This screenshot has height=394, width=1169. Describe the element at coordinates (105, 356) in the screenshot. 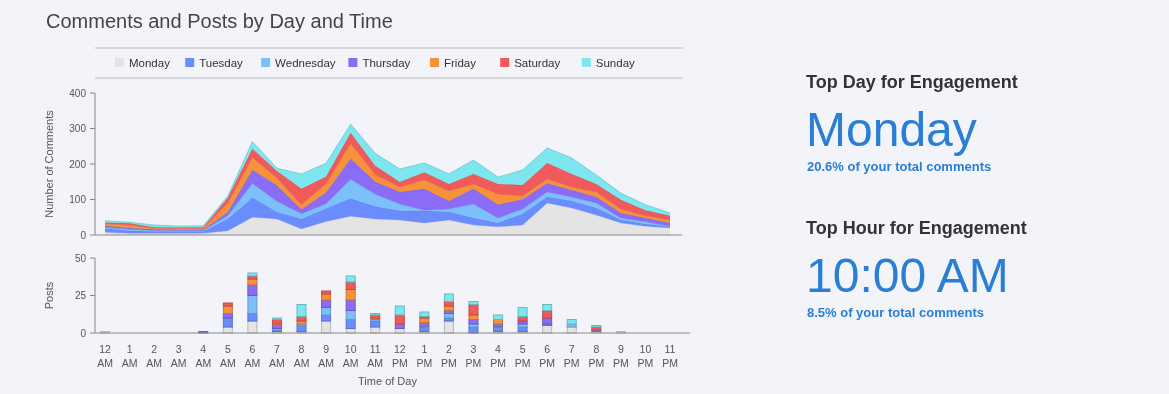

I see `x-tick-label: 12 AM` at that location.